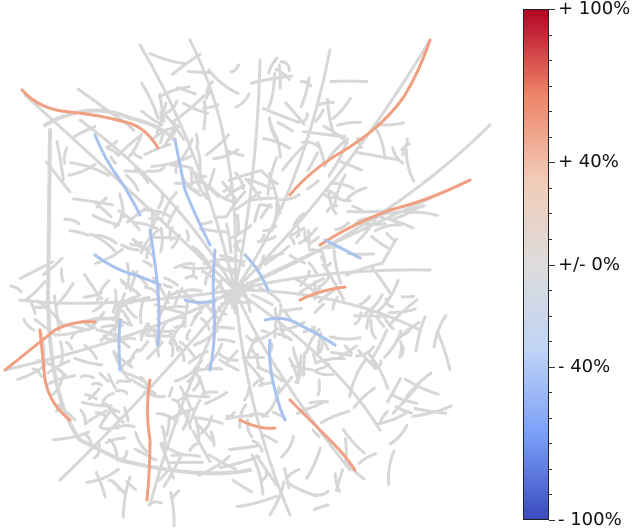 This screenshot has height=530, width=632. What do you see at coordinates (362, 207) in the screenshot?
I see `arterial-road` at bounding box center [362, 207].